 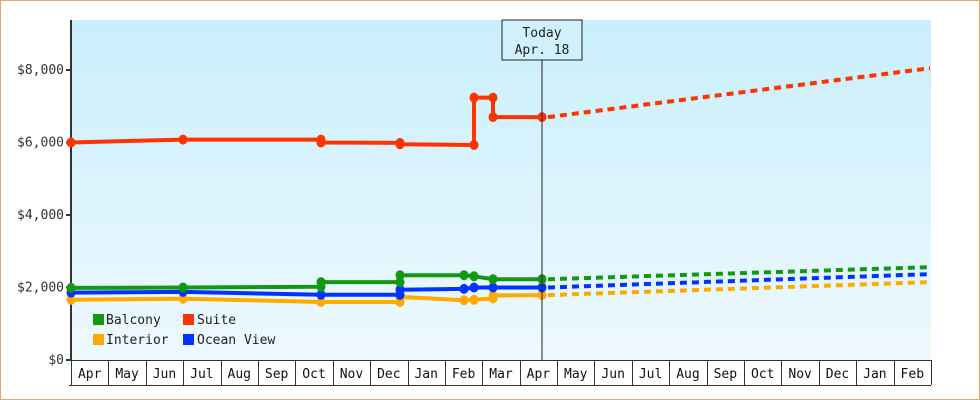 I want to click on y-tick-label: $2,000, so click(x=40, y=288).